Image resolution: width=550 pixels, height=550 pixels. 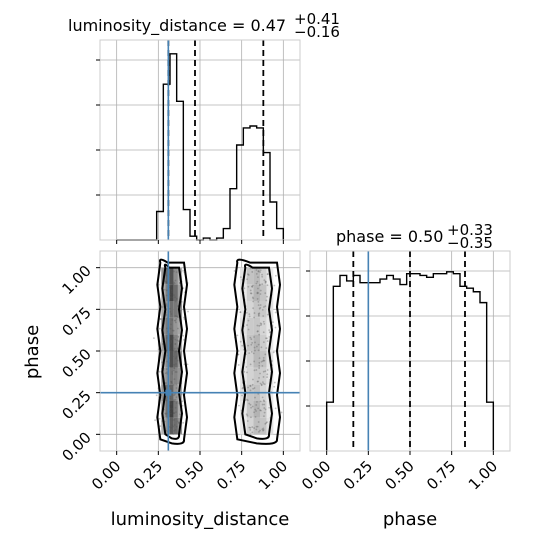 I want to click on ld-x-tick-label: 0.25, so click(x=148, y=475).